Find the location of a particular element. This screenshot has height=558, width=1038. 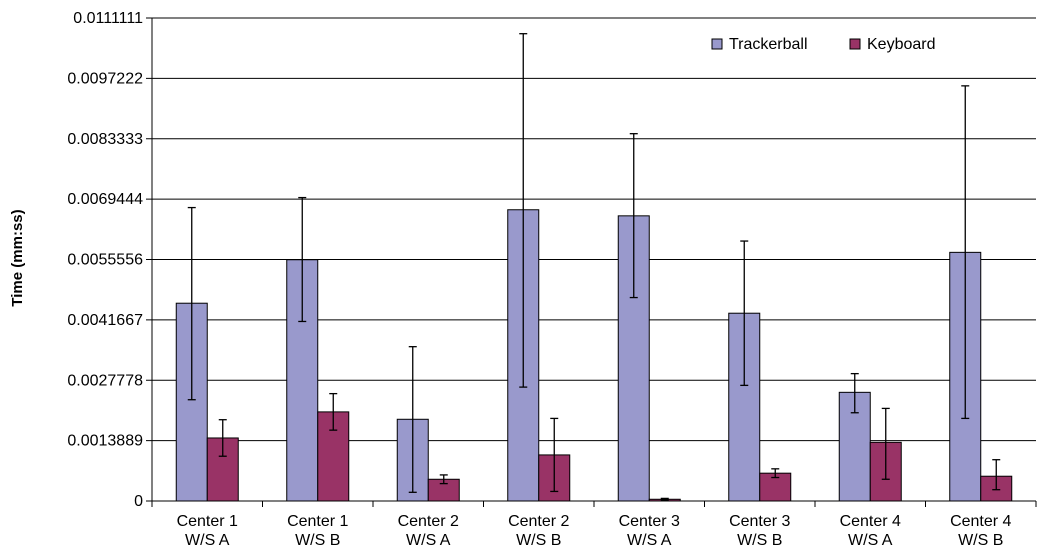

legend-label-keyboard: Keyboard is located at coordinates (901, 44).